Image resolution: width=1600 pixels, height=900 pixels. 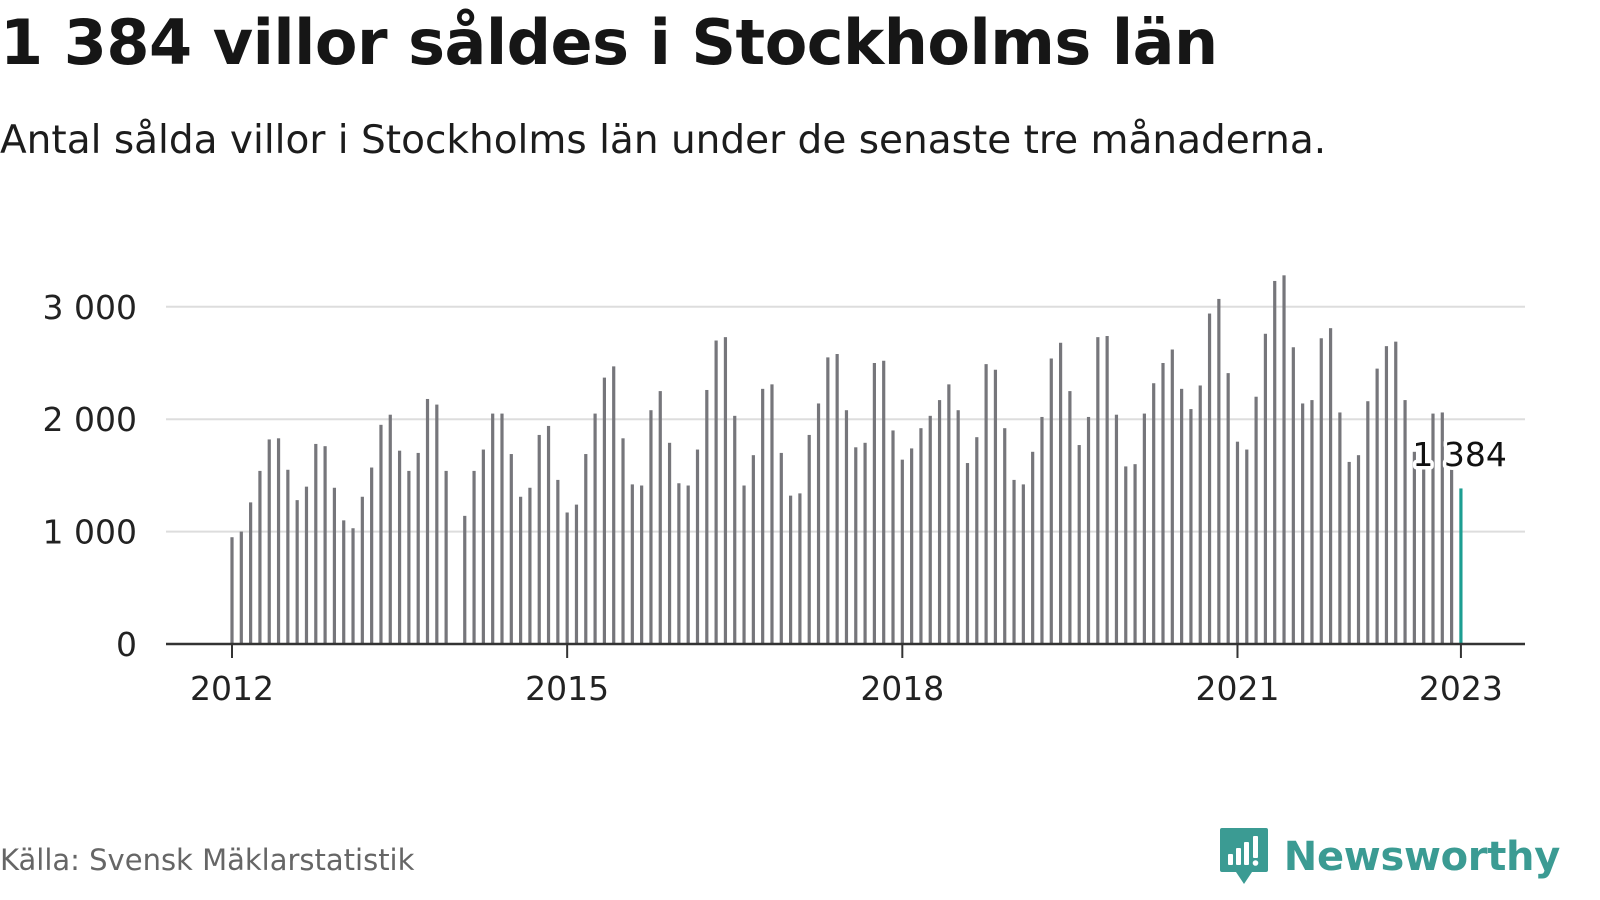 What do you see at coordinates (207, 860) in the screenshot?
I see `source-credit: Källa: Svensk Mäklarstatistik` at bounding box center [207, 860].